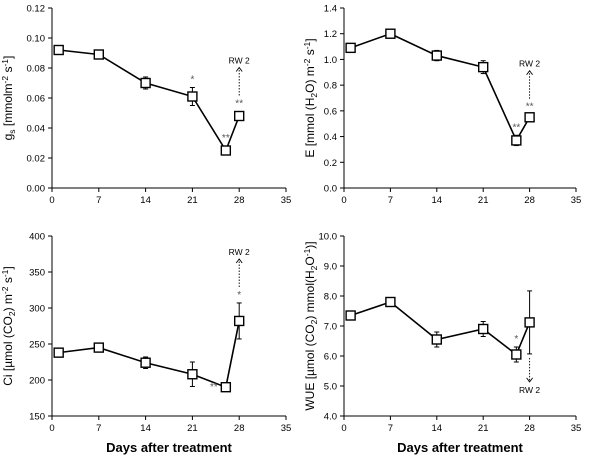 Image resolution: width=591 pixels, height=459 pixels. What do you see at coordinates (330, 111) in the screenshot?
I see `y-tick-label: 0.6` at bounding box center [330, 111].